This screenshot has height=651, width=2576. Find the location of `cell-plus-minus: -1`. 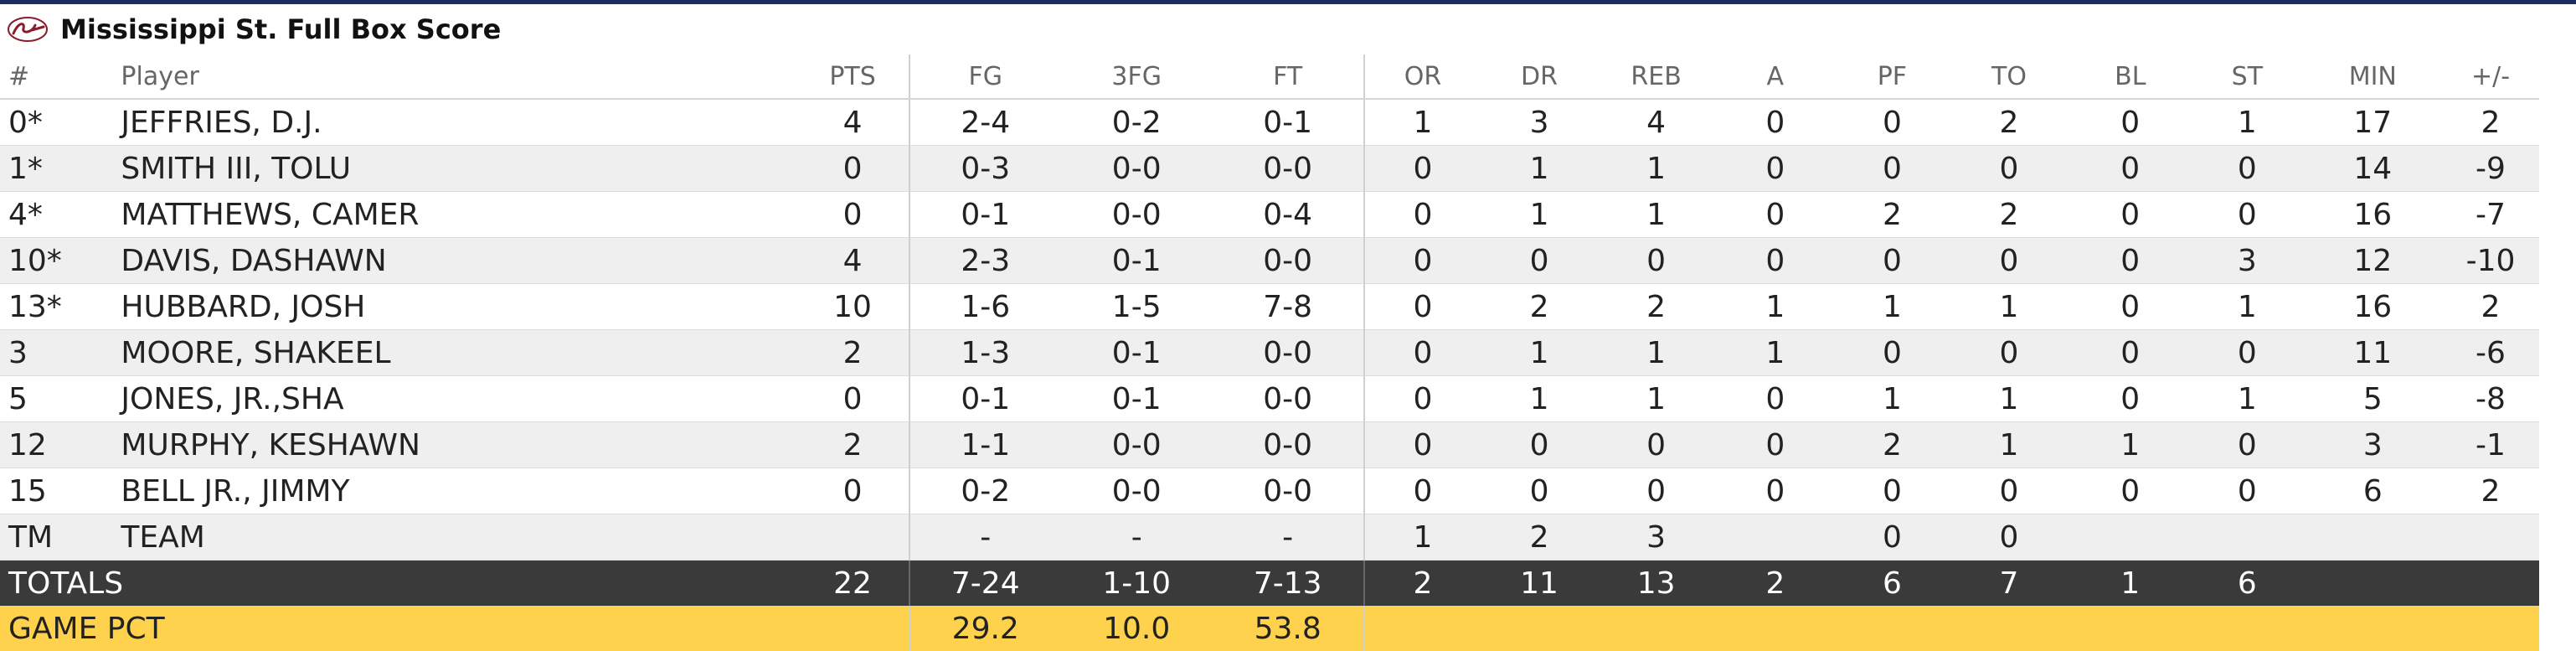

cell-plus-minus: -1 is located at coordinates (2490, 444).